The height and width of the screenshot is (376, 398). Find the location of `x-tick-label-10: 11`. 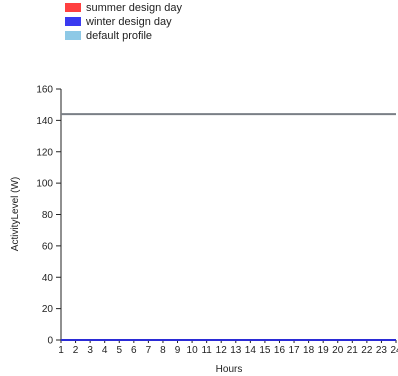

x-tick-label-10: 11 is located at coordinates (206, 350).